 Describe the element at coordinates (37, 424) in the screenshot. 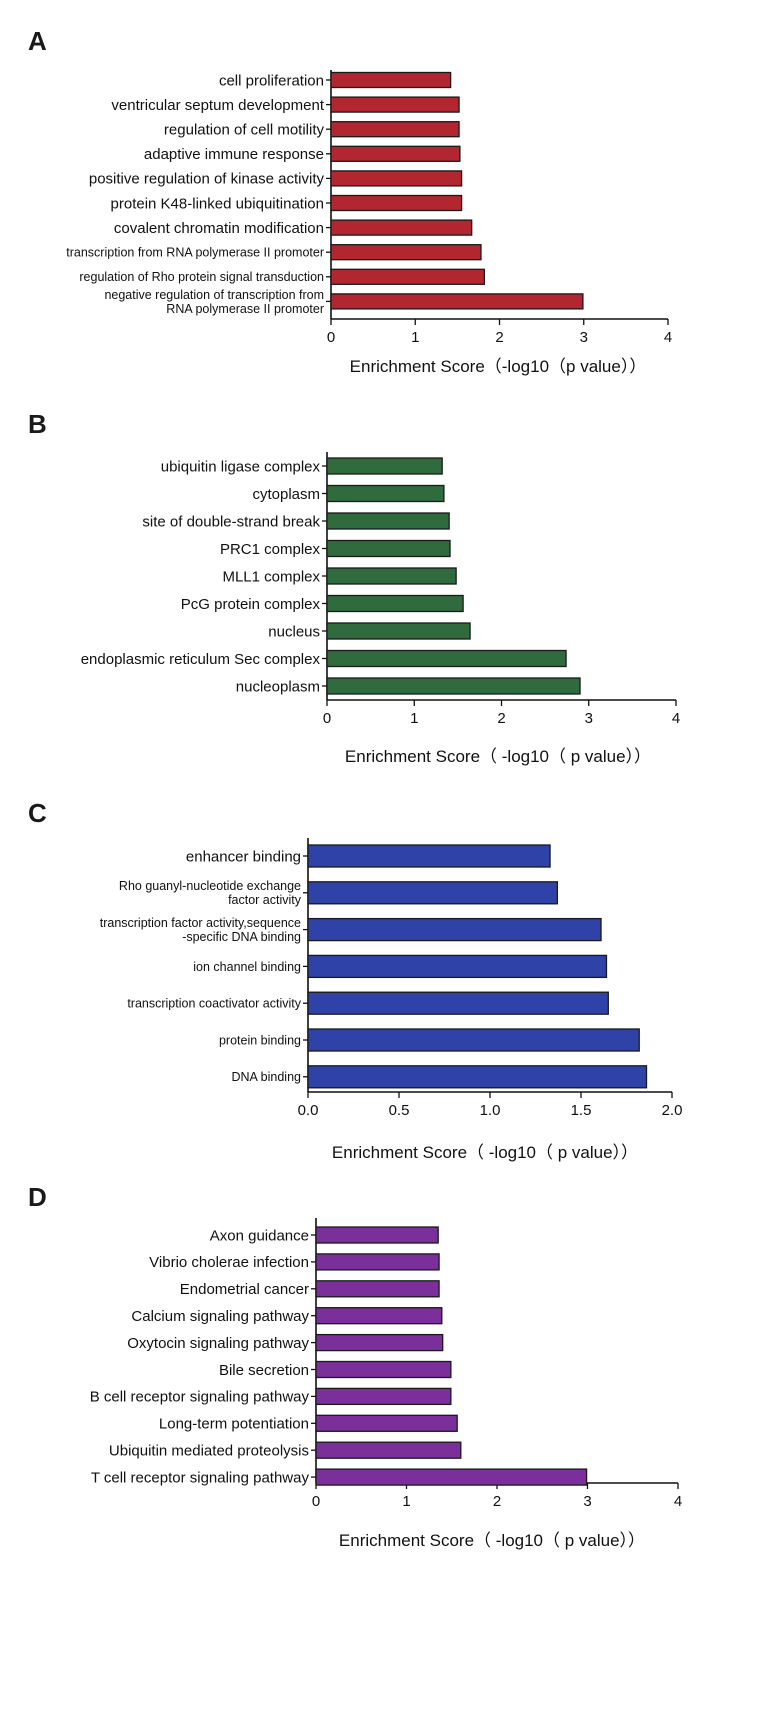

I see `panel-letter: B` at that location.